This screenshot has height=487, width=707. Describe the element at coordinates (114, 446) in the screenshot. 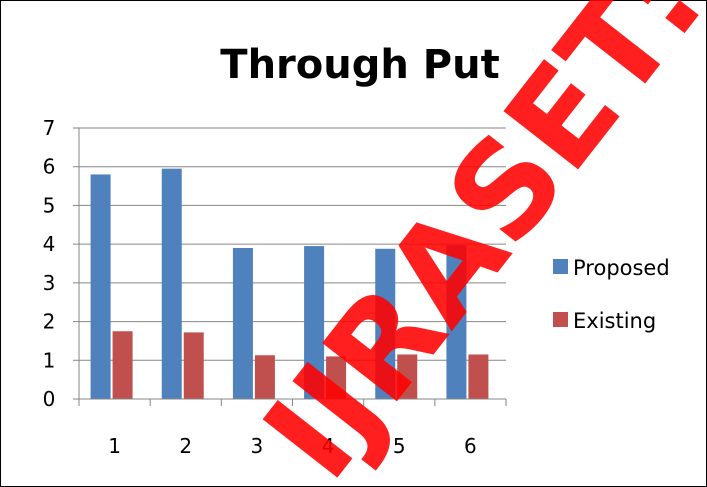

I see `x-tick-label: 1` at that location.